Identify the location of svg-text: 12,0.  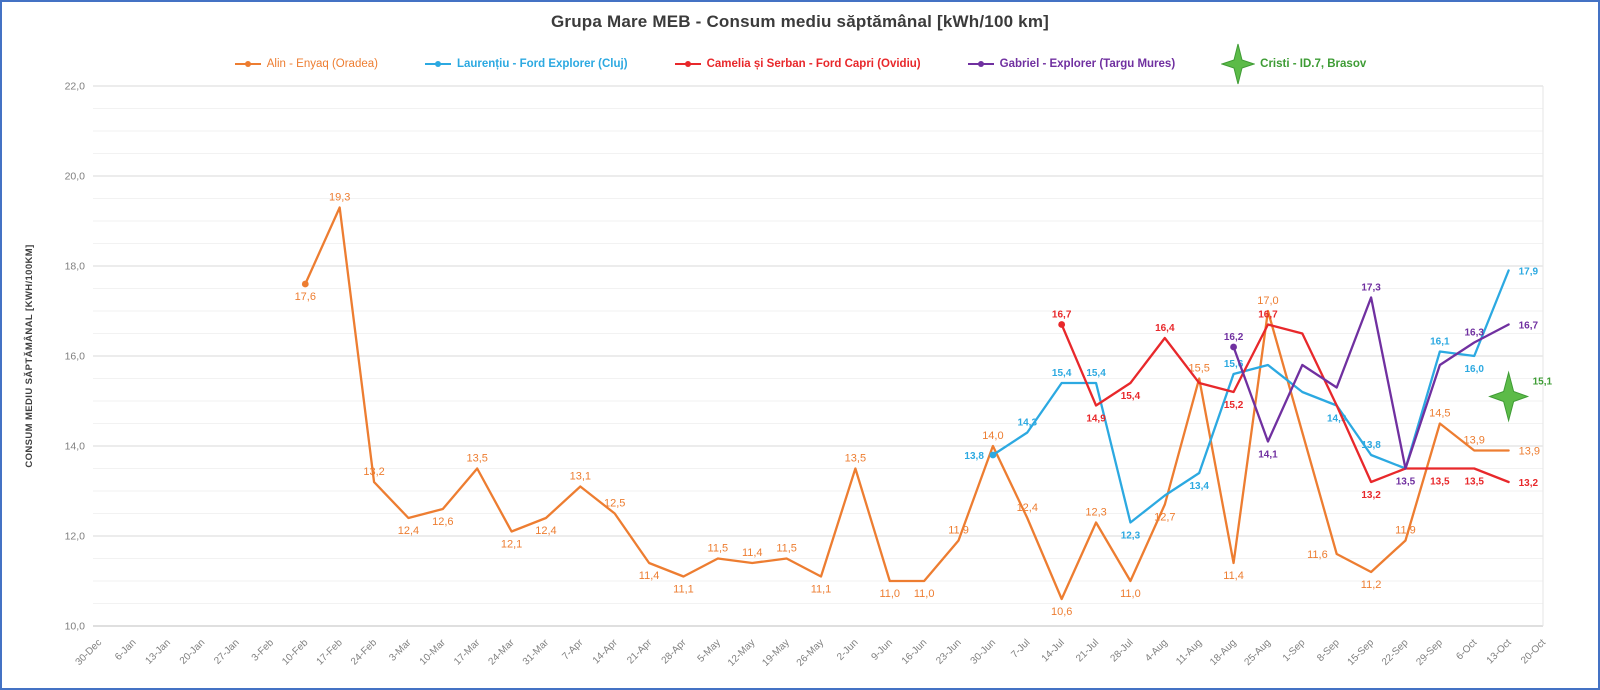
(75, 537).